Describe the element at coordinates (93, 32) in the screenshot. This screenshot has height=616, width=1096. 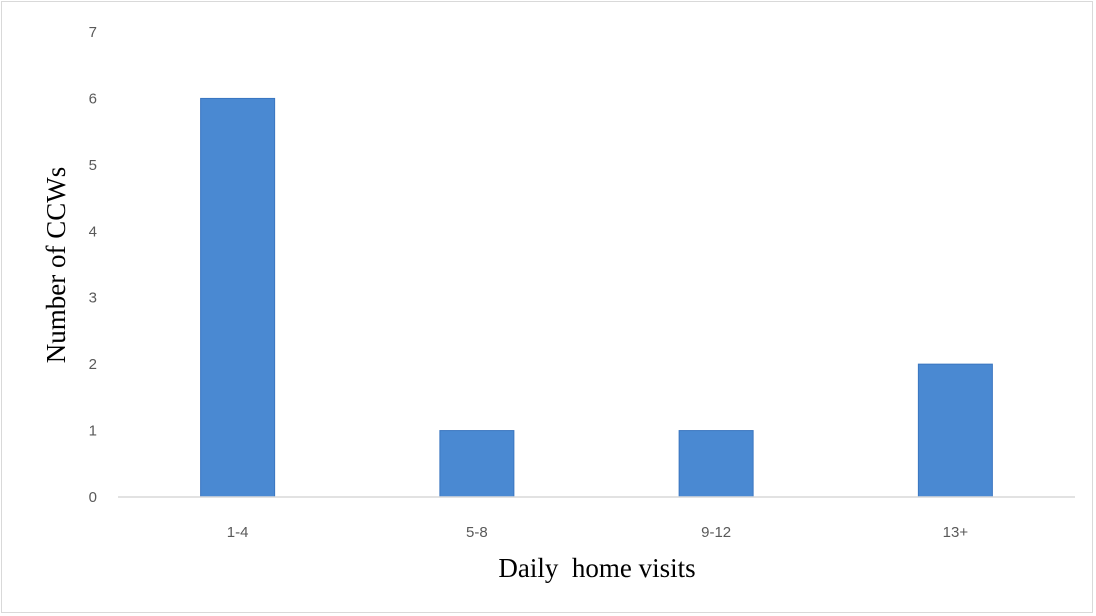
I see `y-tick-label: 7` at that location.